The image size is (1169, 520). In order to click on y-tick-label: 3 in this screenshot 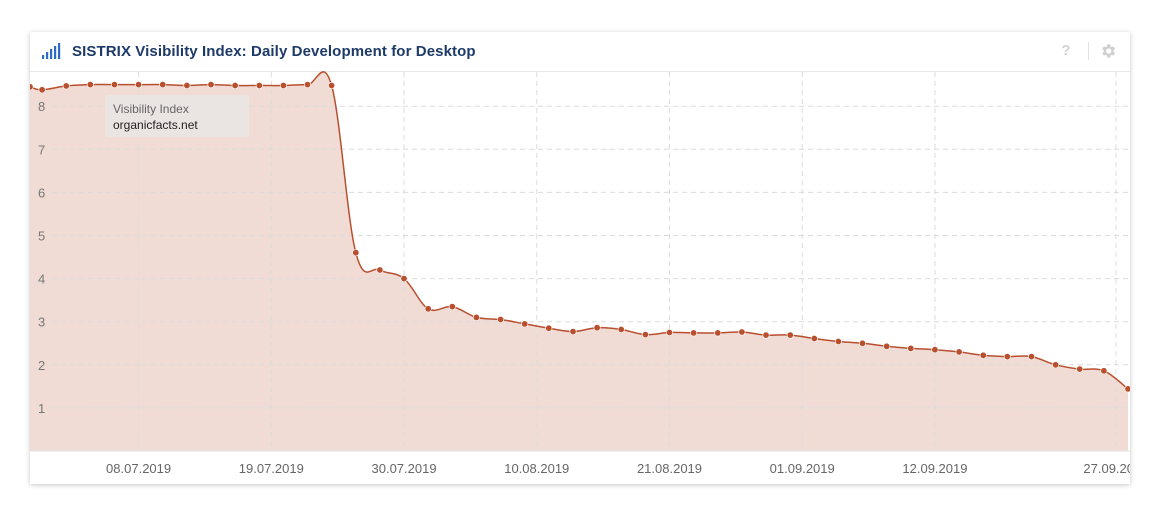, I will do `click(41, 322)`.